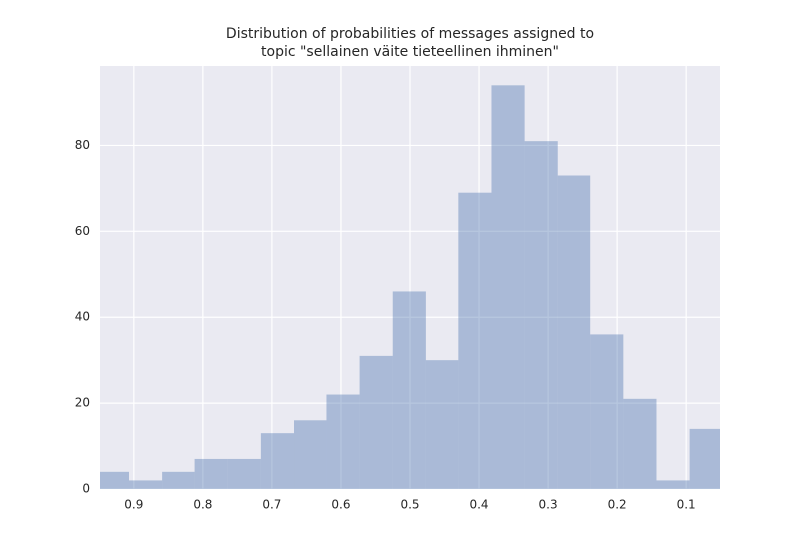 The image size is (800, 550). What do you see at coordinates (202, 505) in the screenshot?
I see `x-tick-label: 0.8` at bounding box center [202, 505].